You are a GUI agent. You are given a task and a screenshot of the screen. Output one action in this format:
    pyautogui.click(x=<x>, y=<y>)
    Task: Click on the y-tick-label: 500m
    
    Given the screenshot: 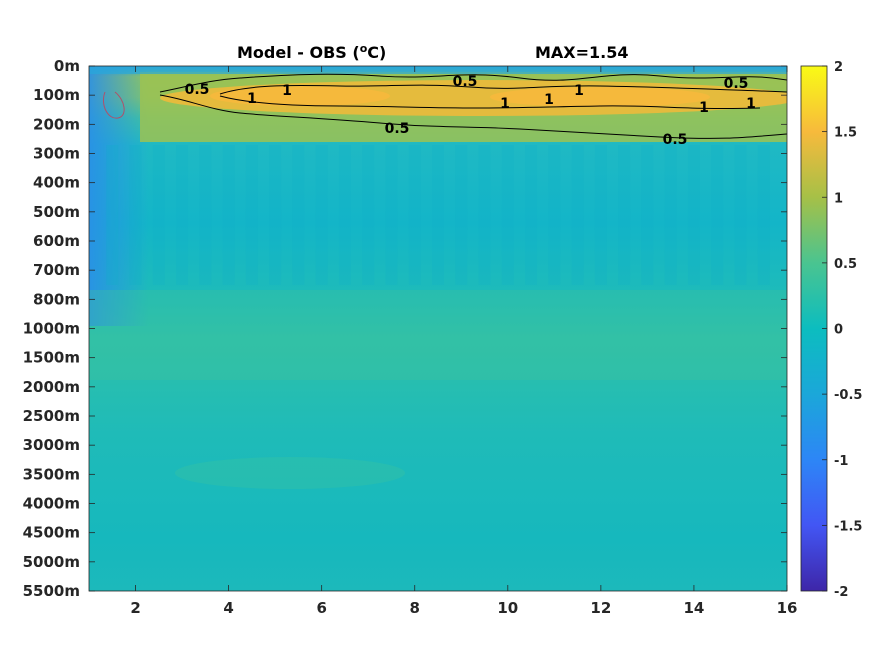 What is the action you would take?
    pyautogui.click(x=56, y=212)
    